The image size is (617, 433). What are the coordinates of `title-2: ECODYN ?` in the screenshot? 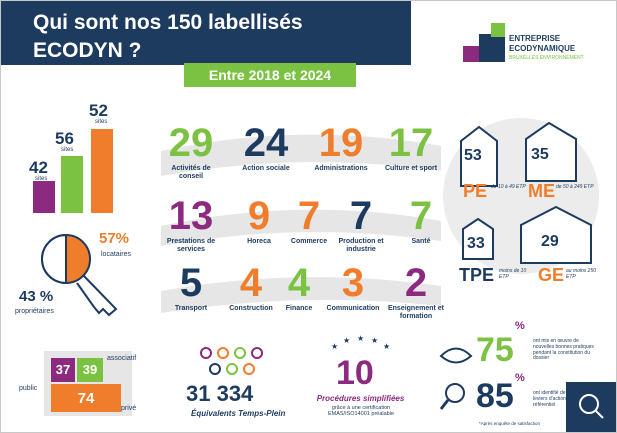 It's located at (87, 50).